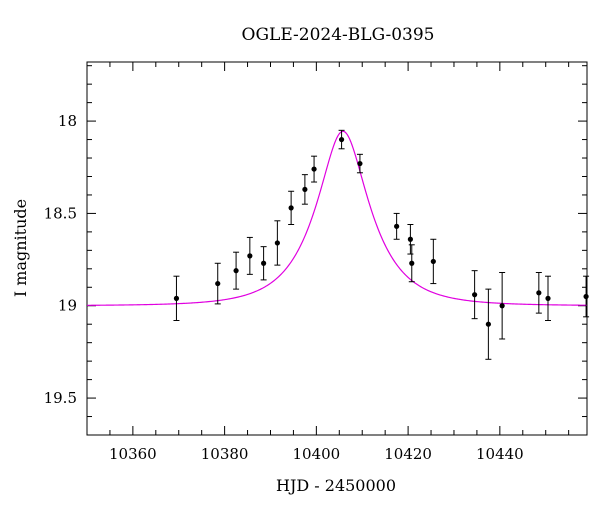 This screenshot has width=600, height=512. I want to click on y-axis-label: I magnitude, so click(20, 248).